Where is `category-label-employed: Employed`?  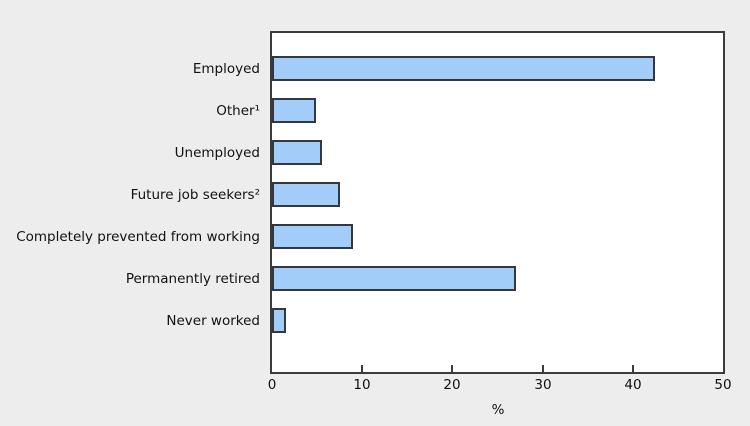
category-label-employed: Employed is located at coordinates (226, 68).